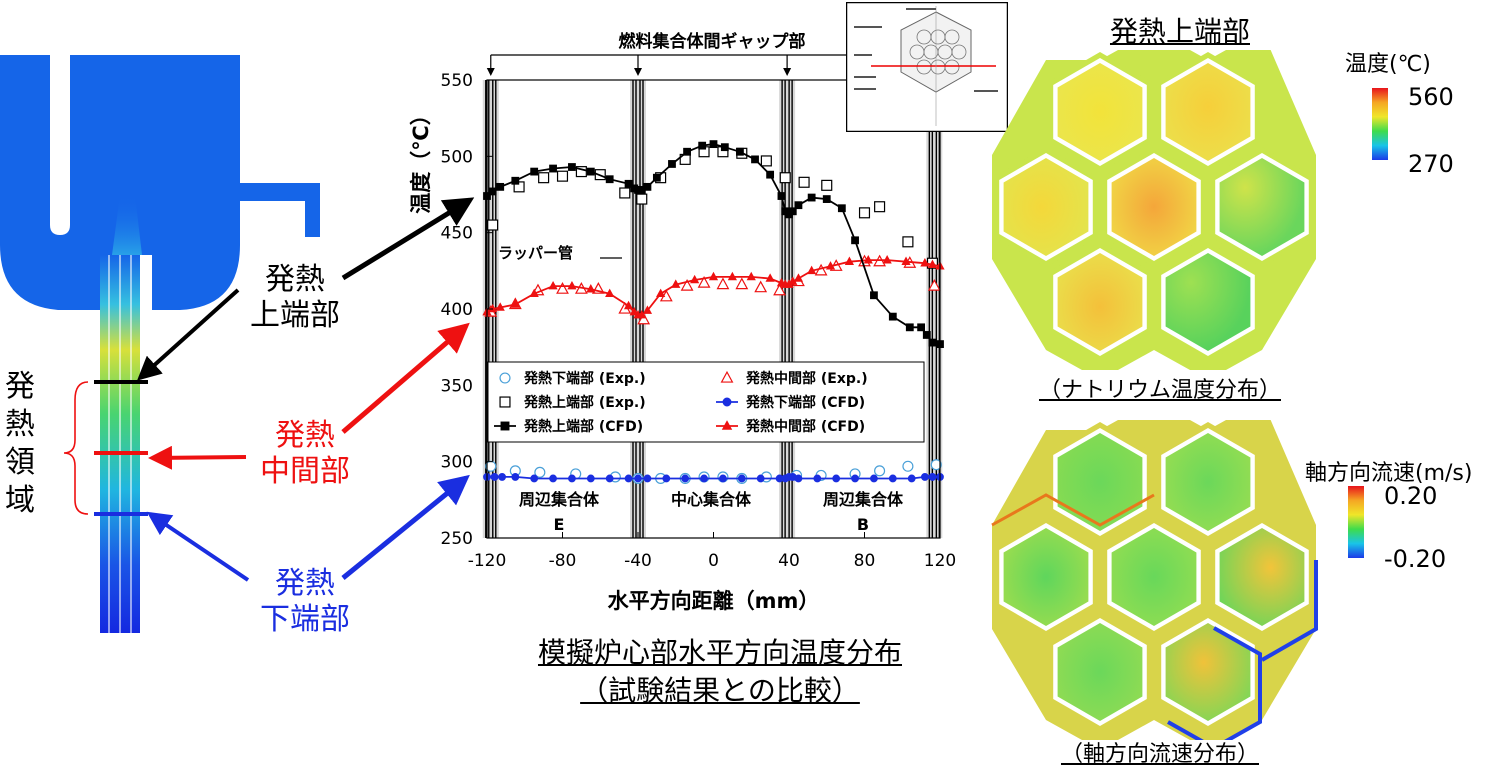 This screenshot has height=768, width=1504. Describe the element at coordinates (20, 443) in the screenshot. I see `heat-region-label: 発 熱 領 域` at that location.